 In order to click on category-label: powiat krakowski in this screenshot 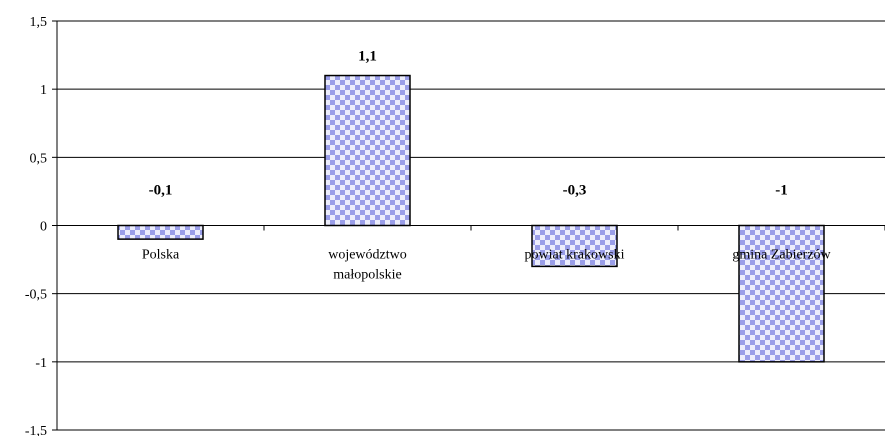, I will do `click(575, 255)`.